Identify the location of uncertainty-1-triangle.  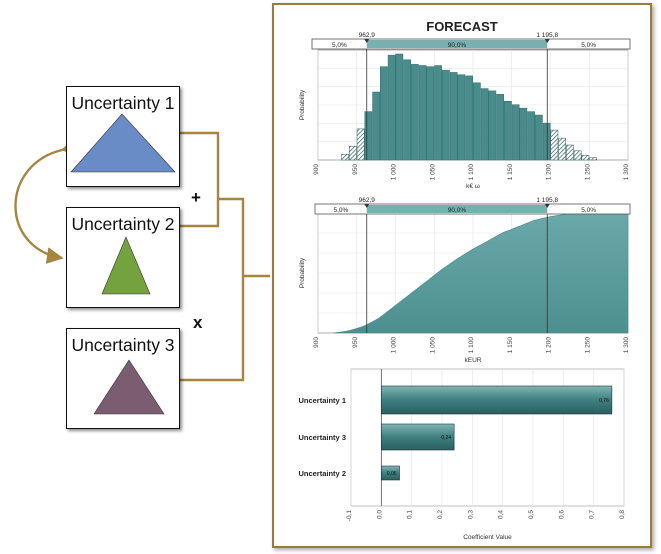
(123, 143).